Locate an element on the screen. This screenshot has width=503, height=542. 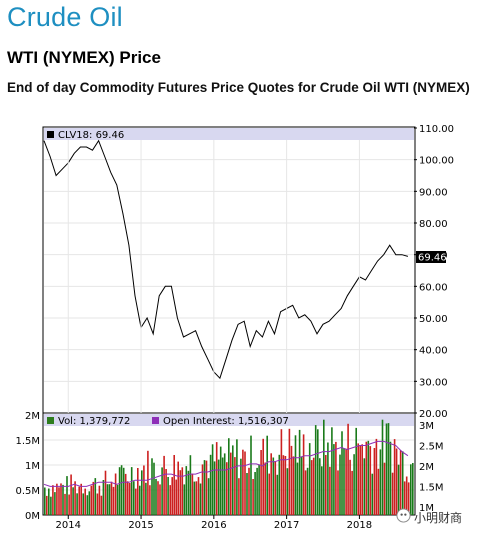
open-interest-line is located at coordinates (226, 463).